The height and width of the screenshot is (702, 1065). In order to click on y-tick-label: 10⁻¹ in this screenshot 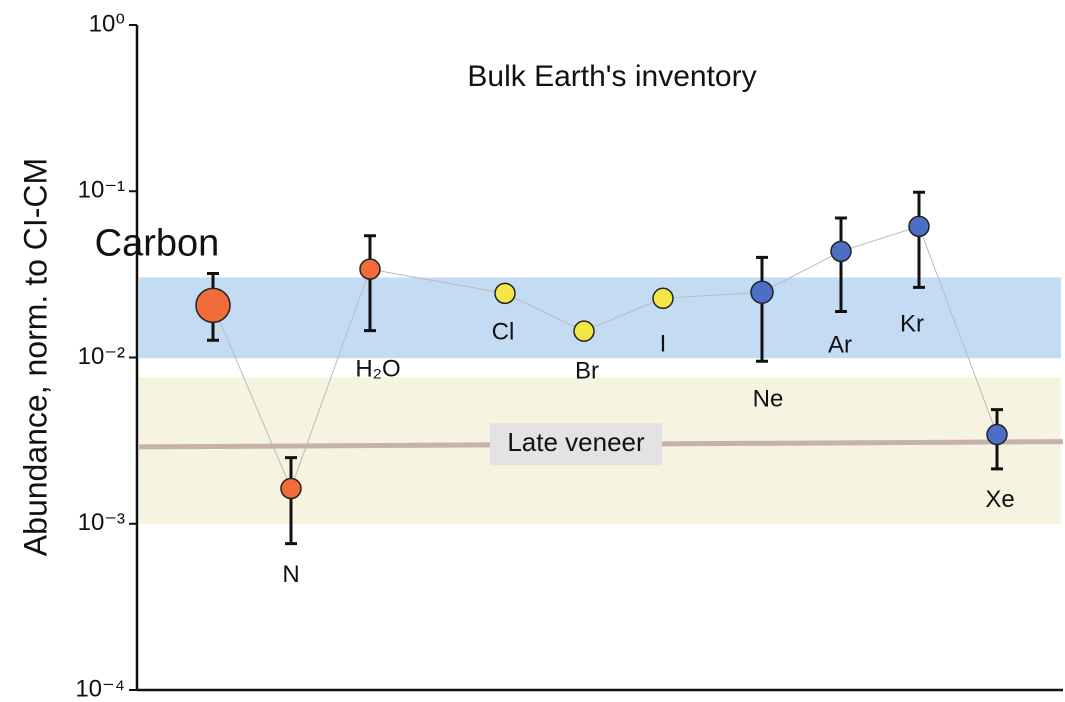, I will do `click(101, 190)`.